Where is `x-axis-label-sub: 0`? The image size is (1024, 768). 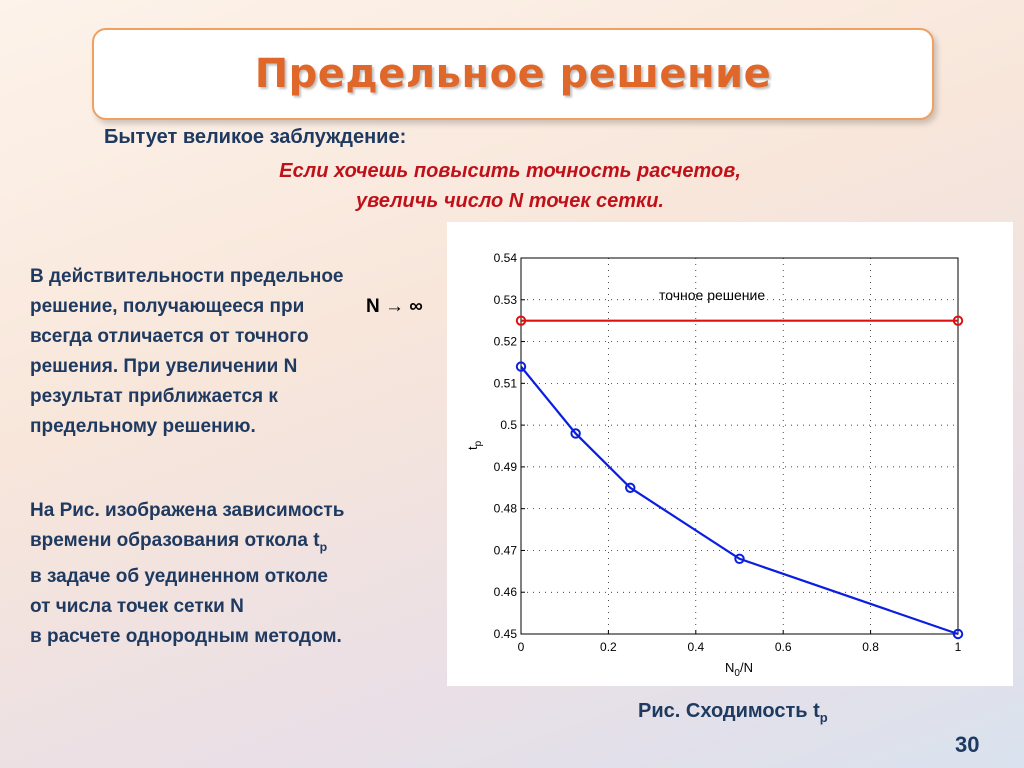
x-axis-label-sub: 0 is located at coordinates (737, 673).